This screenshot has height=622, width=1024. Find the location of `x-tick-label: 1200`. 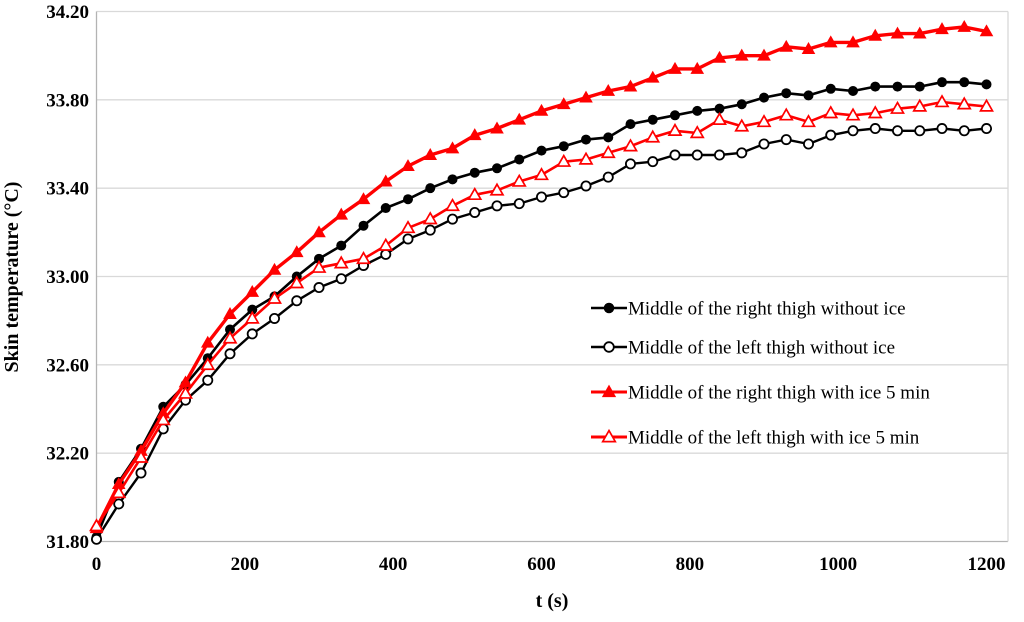

x-tick-label: 1200 is located at coordinates (987, 564).